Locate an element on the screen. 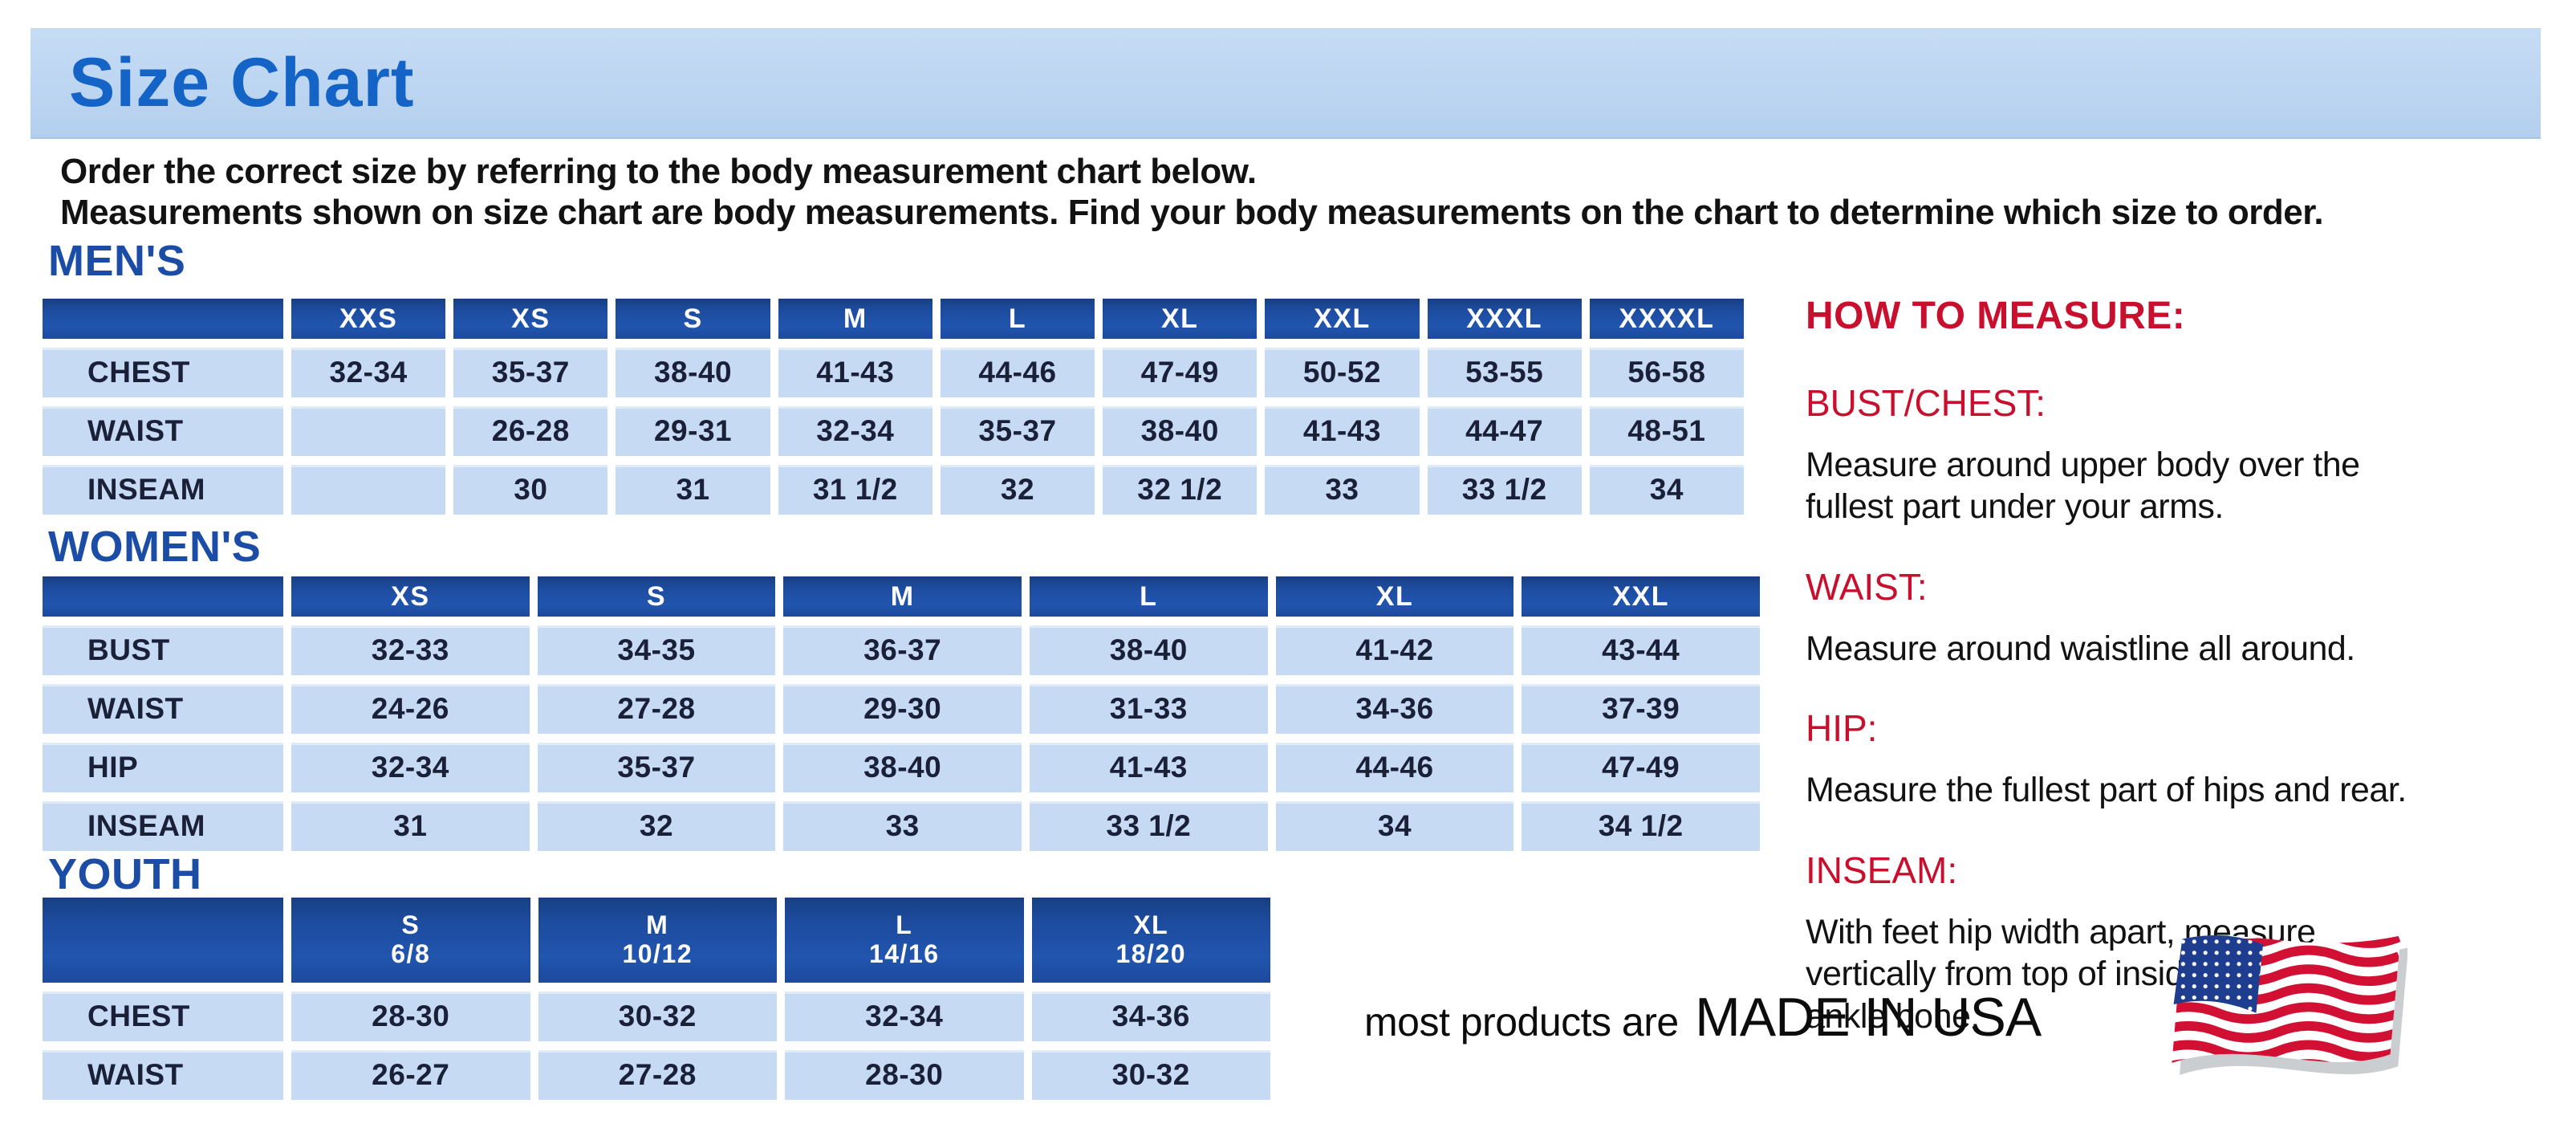  mens-cell-waist-4: 35-37 is located at coordinates (1018, 431).